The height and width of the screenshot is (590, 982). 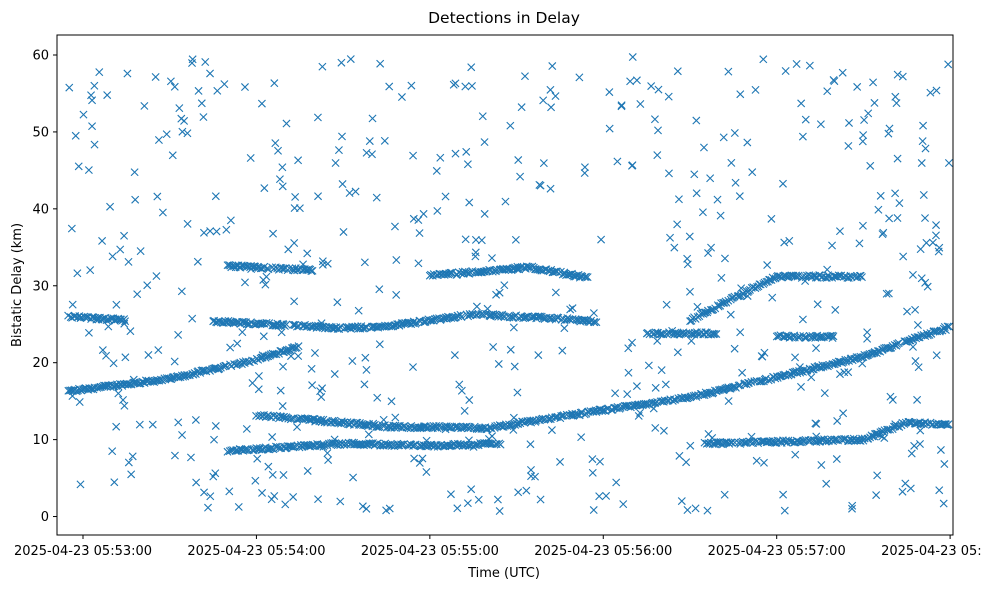 What do you see at coordinates (40, 209) in the screenshot?
I see `y-tick-label: 40` at bounding box center [40, 209].